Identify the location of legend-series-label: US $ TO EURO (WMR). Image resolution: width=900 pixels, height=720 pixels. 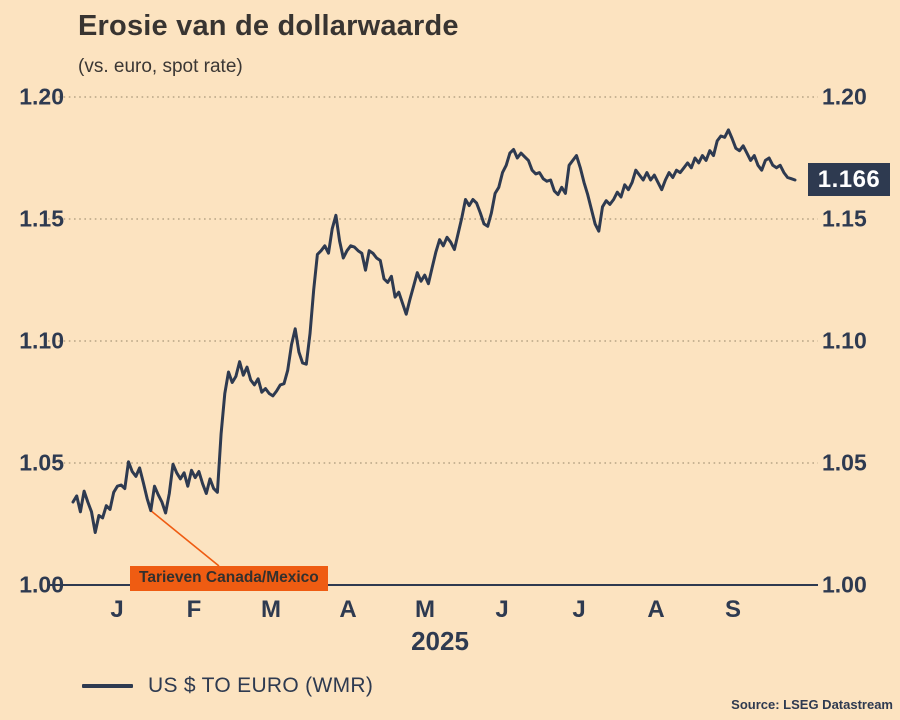
(261, 685).